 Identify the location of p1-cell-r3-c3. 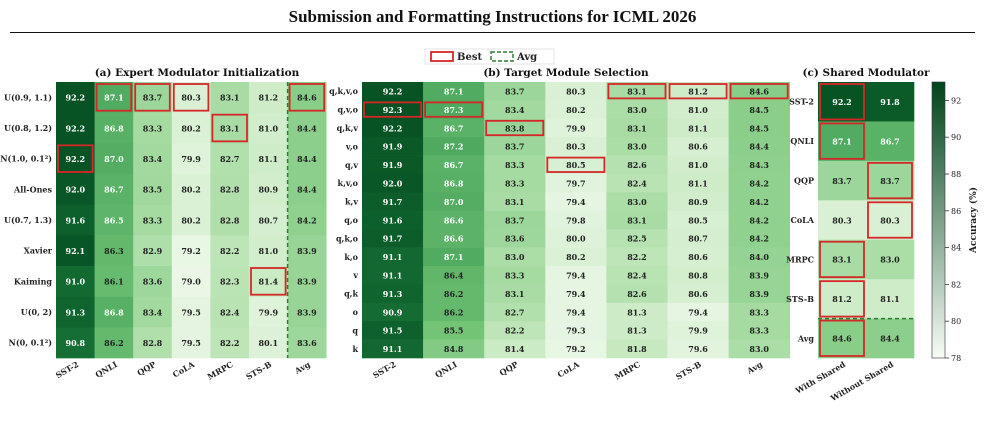
(576, 146).